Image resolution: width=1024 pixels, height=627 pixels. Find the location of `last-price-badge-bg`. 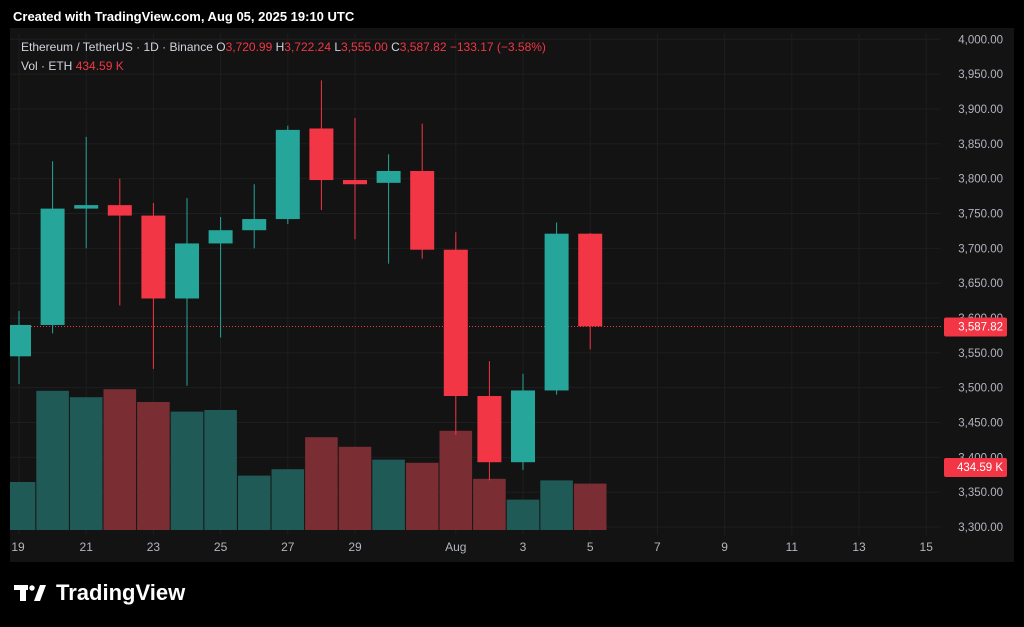

last-price-badge-bg is located at coordinates (975, 327).